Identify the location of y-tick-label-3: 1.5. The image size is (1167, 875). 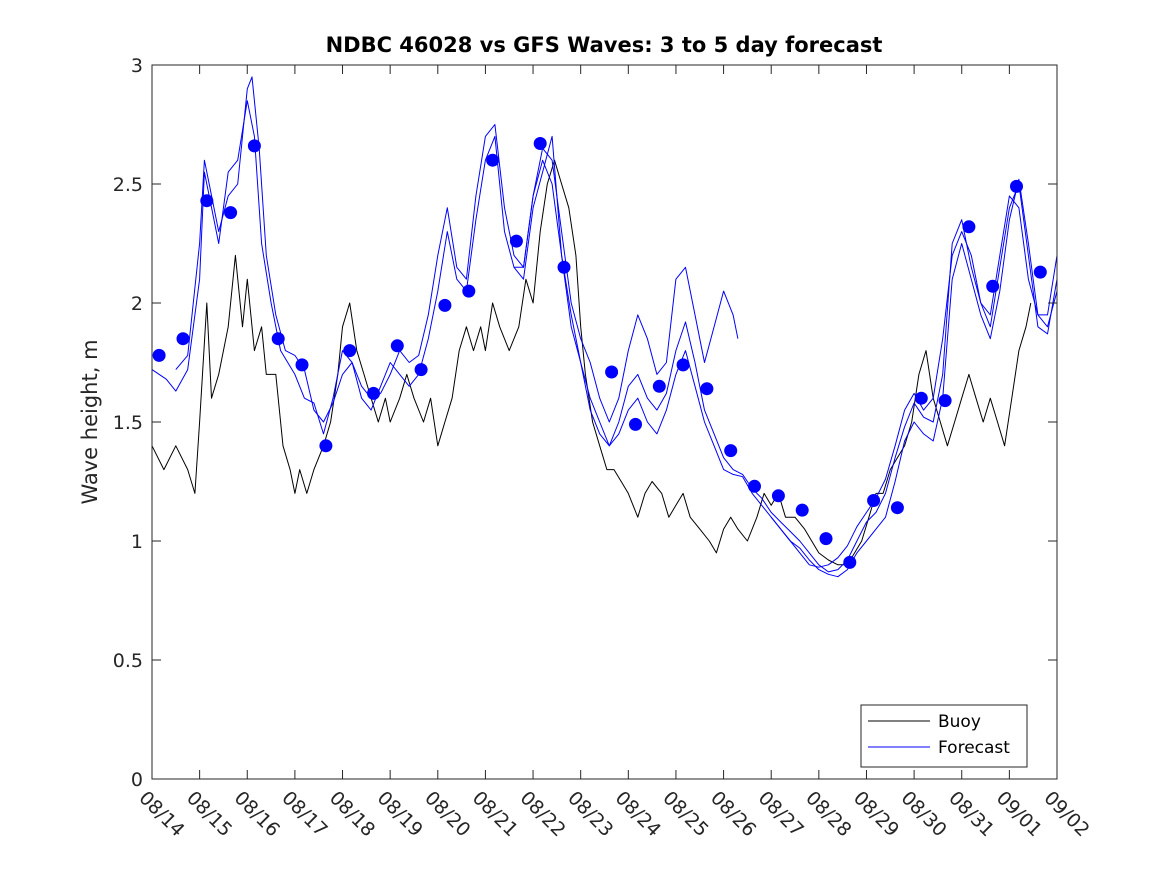
(128, 423).